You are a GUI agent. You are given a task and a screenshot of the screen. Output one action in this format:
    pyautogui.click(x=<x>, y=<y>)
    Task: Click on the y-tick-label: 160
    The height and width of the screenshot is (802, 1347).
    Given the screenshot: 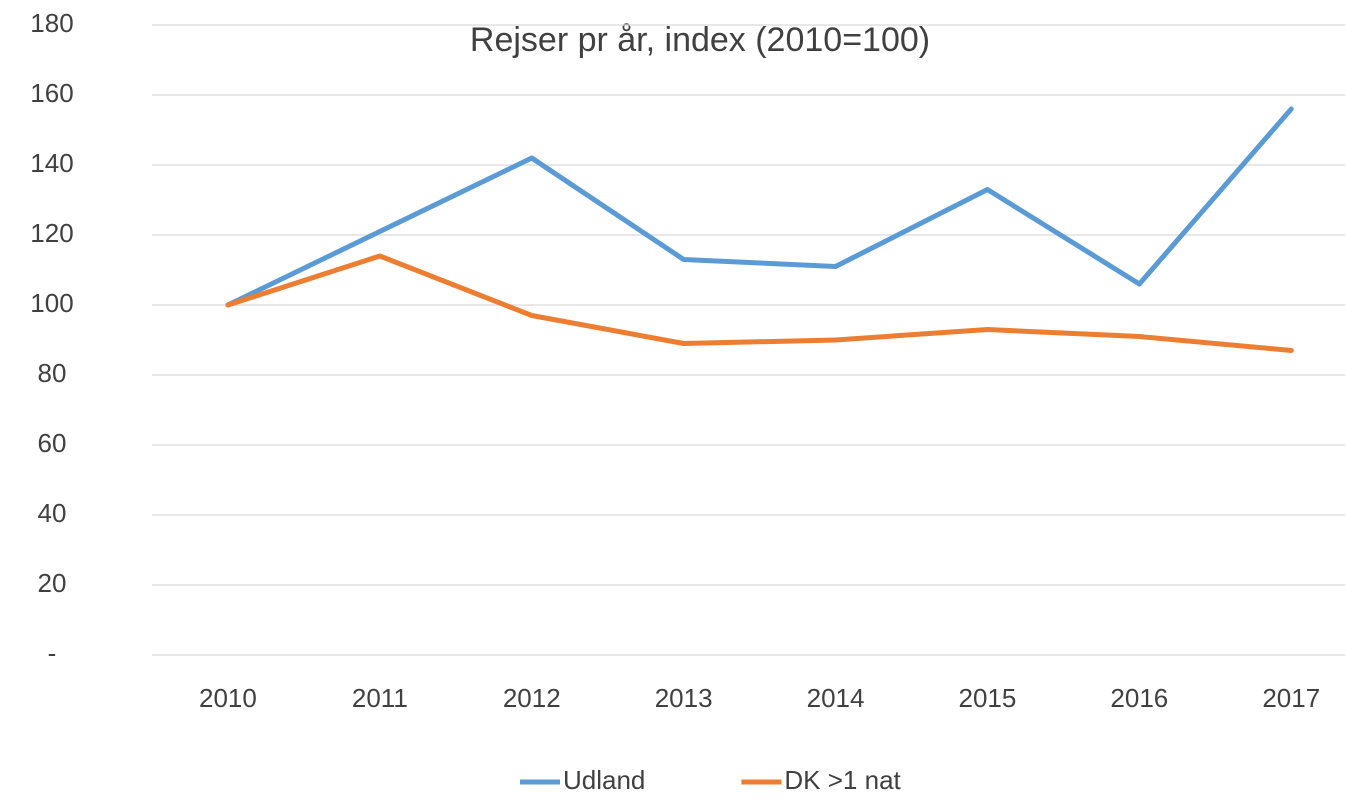 What is the action you would take?
    pyautogui.click(x=51, y=93)
    